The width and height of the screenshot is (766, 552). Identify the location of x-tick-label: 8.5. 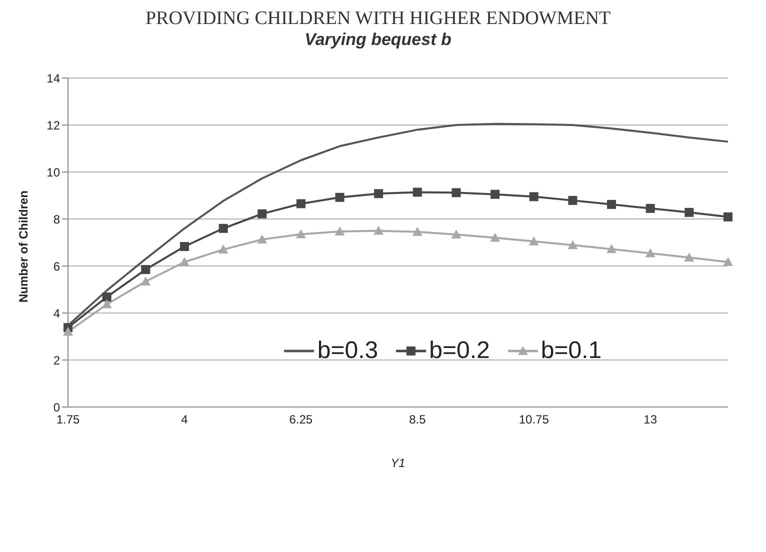
(417, 419).